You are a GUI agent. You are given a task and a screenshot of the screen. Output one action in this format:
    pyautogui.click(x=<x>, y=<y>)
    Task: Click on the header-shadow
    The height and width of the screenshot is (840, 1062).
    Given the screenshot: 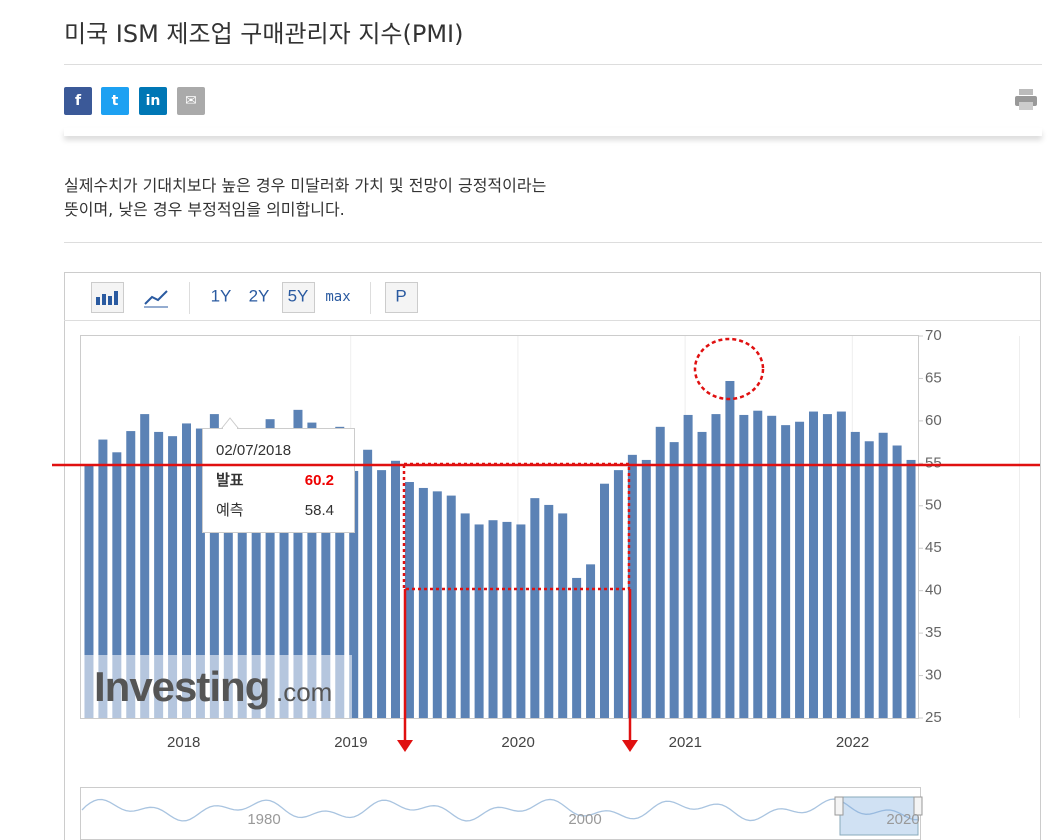 What is the action you would take?
    pyautogui.click(x=553, y=132)
    